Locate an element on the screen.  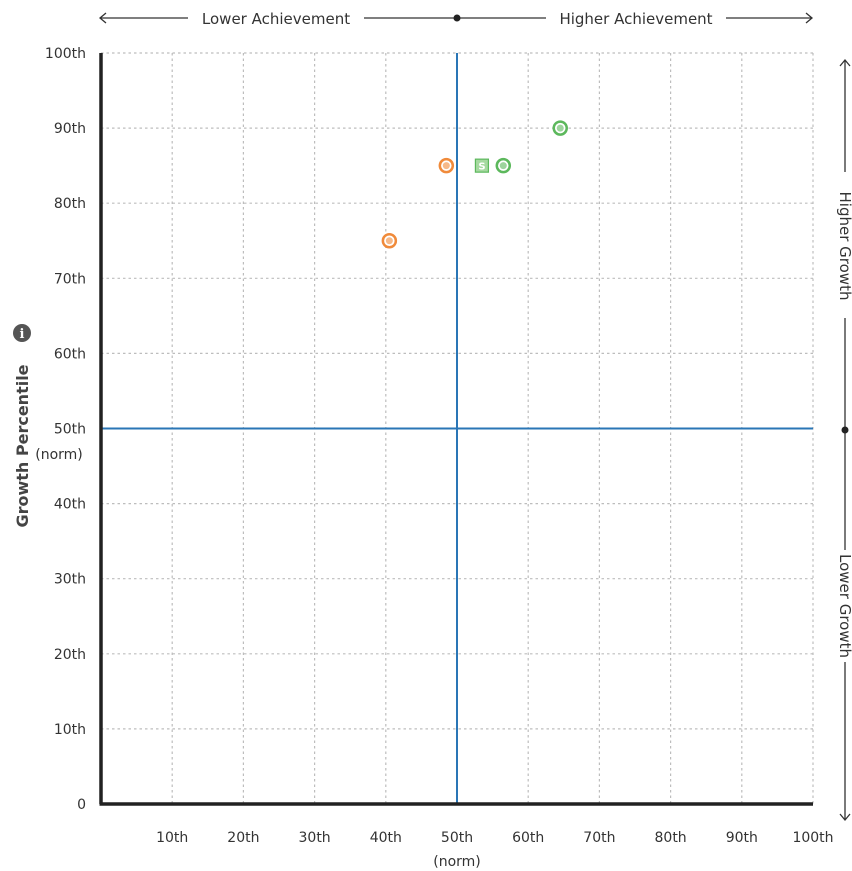
achievement-midpoint-dot is located at coordinates (457, 18).